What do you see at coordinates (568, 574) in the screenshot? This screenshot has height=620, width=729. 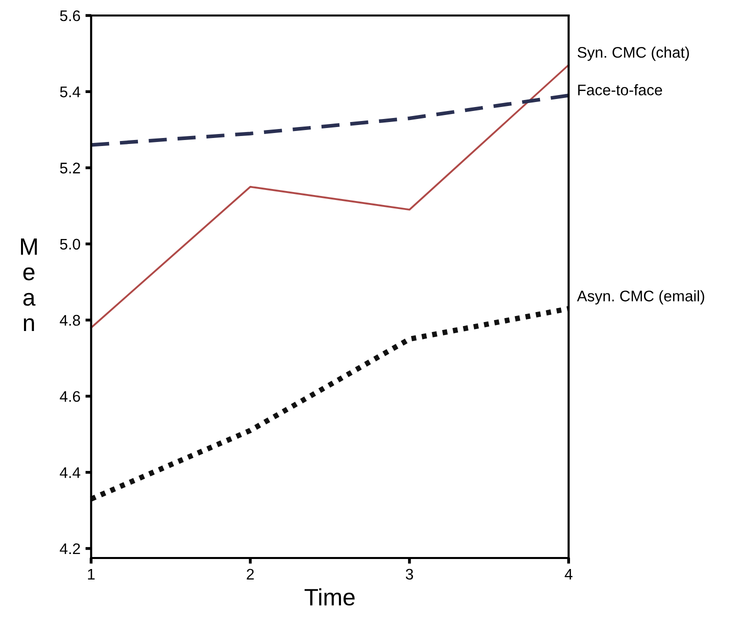 I see `x-tick-label: 4` at bounding box center [568, 574].